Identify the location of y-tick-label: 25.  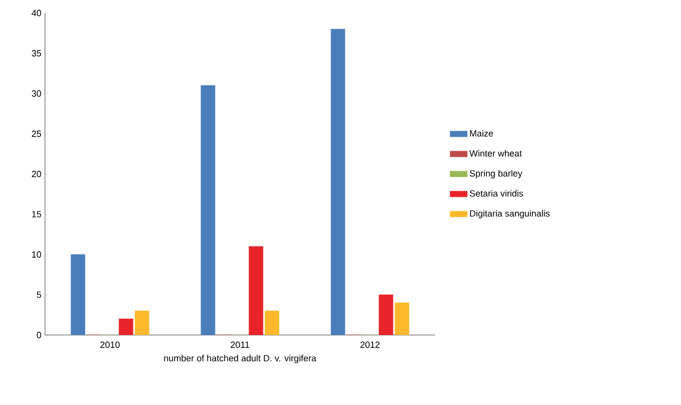
(37, 133).